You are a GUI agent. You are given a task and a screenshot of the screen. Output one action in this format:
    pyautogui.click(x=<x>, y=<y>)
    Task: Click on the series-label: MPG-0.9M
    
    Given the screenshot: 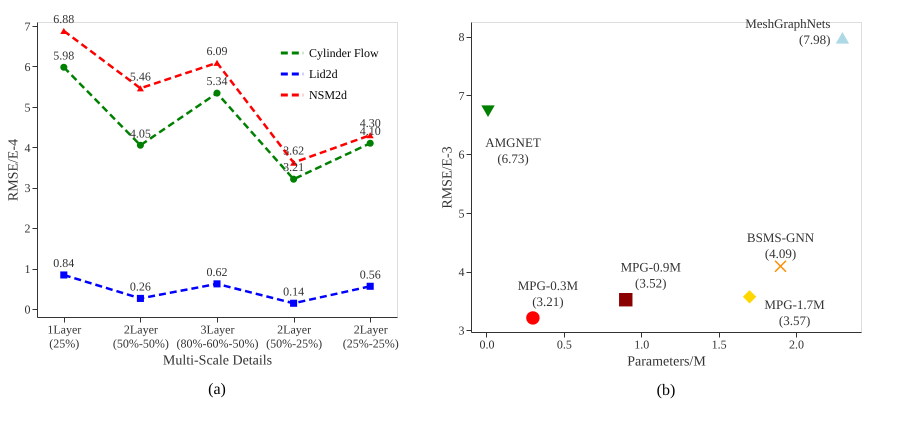 What is the action you would take?
    pyautogui.click(x=651, y=267)
    